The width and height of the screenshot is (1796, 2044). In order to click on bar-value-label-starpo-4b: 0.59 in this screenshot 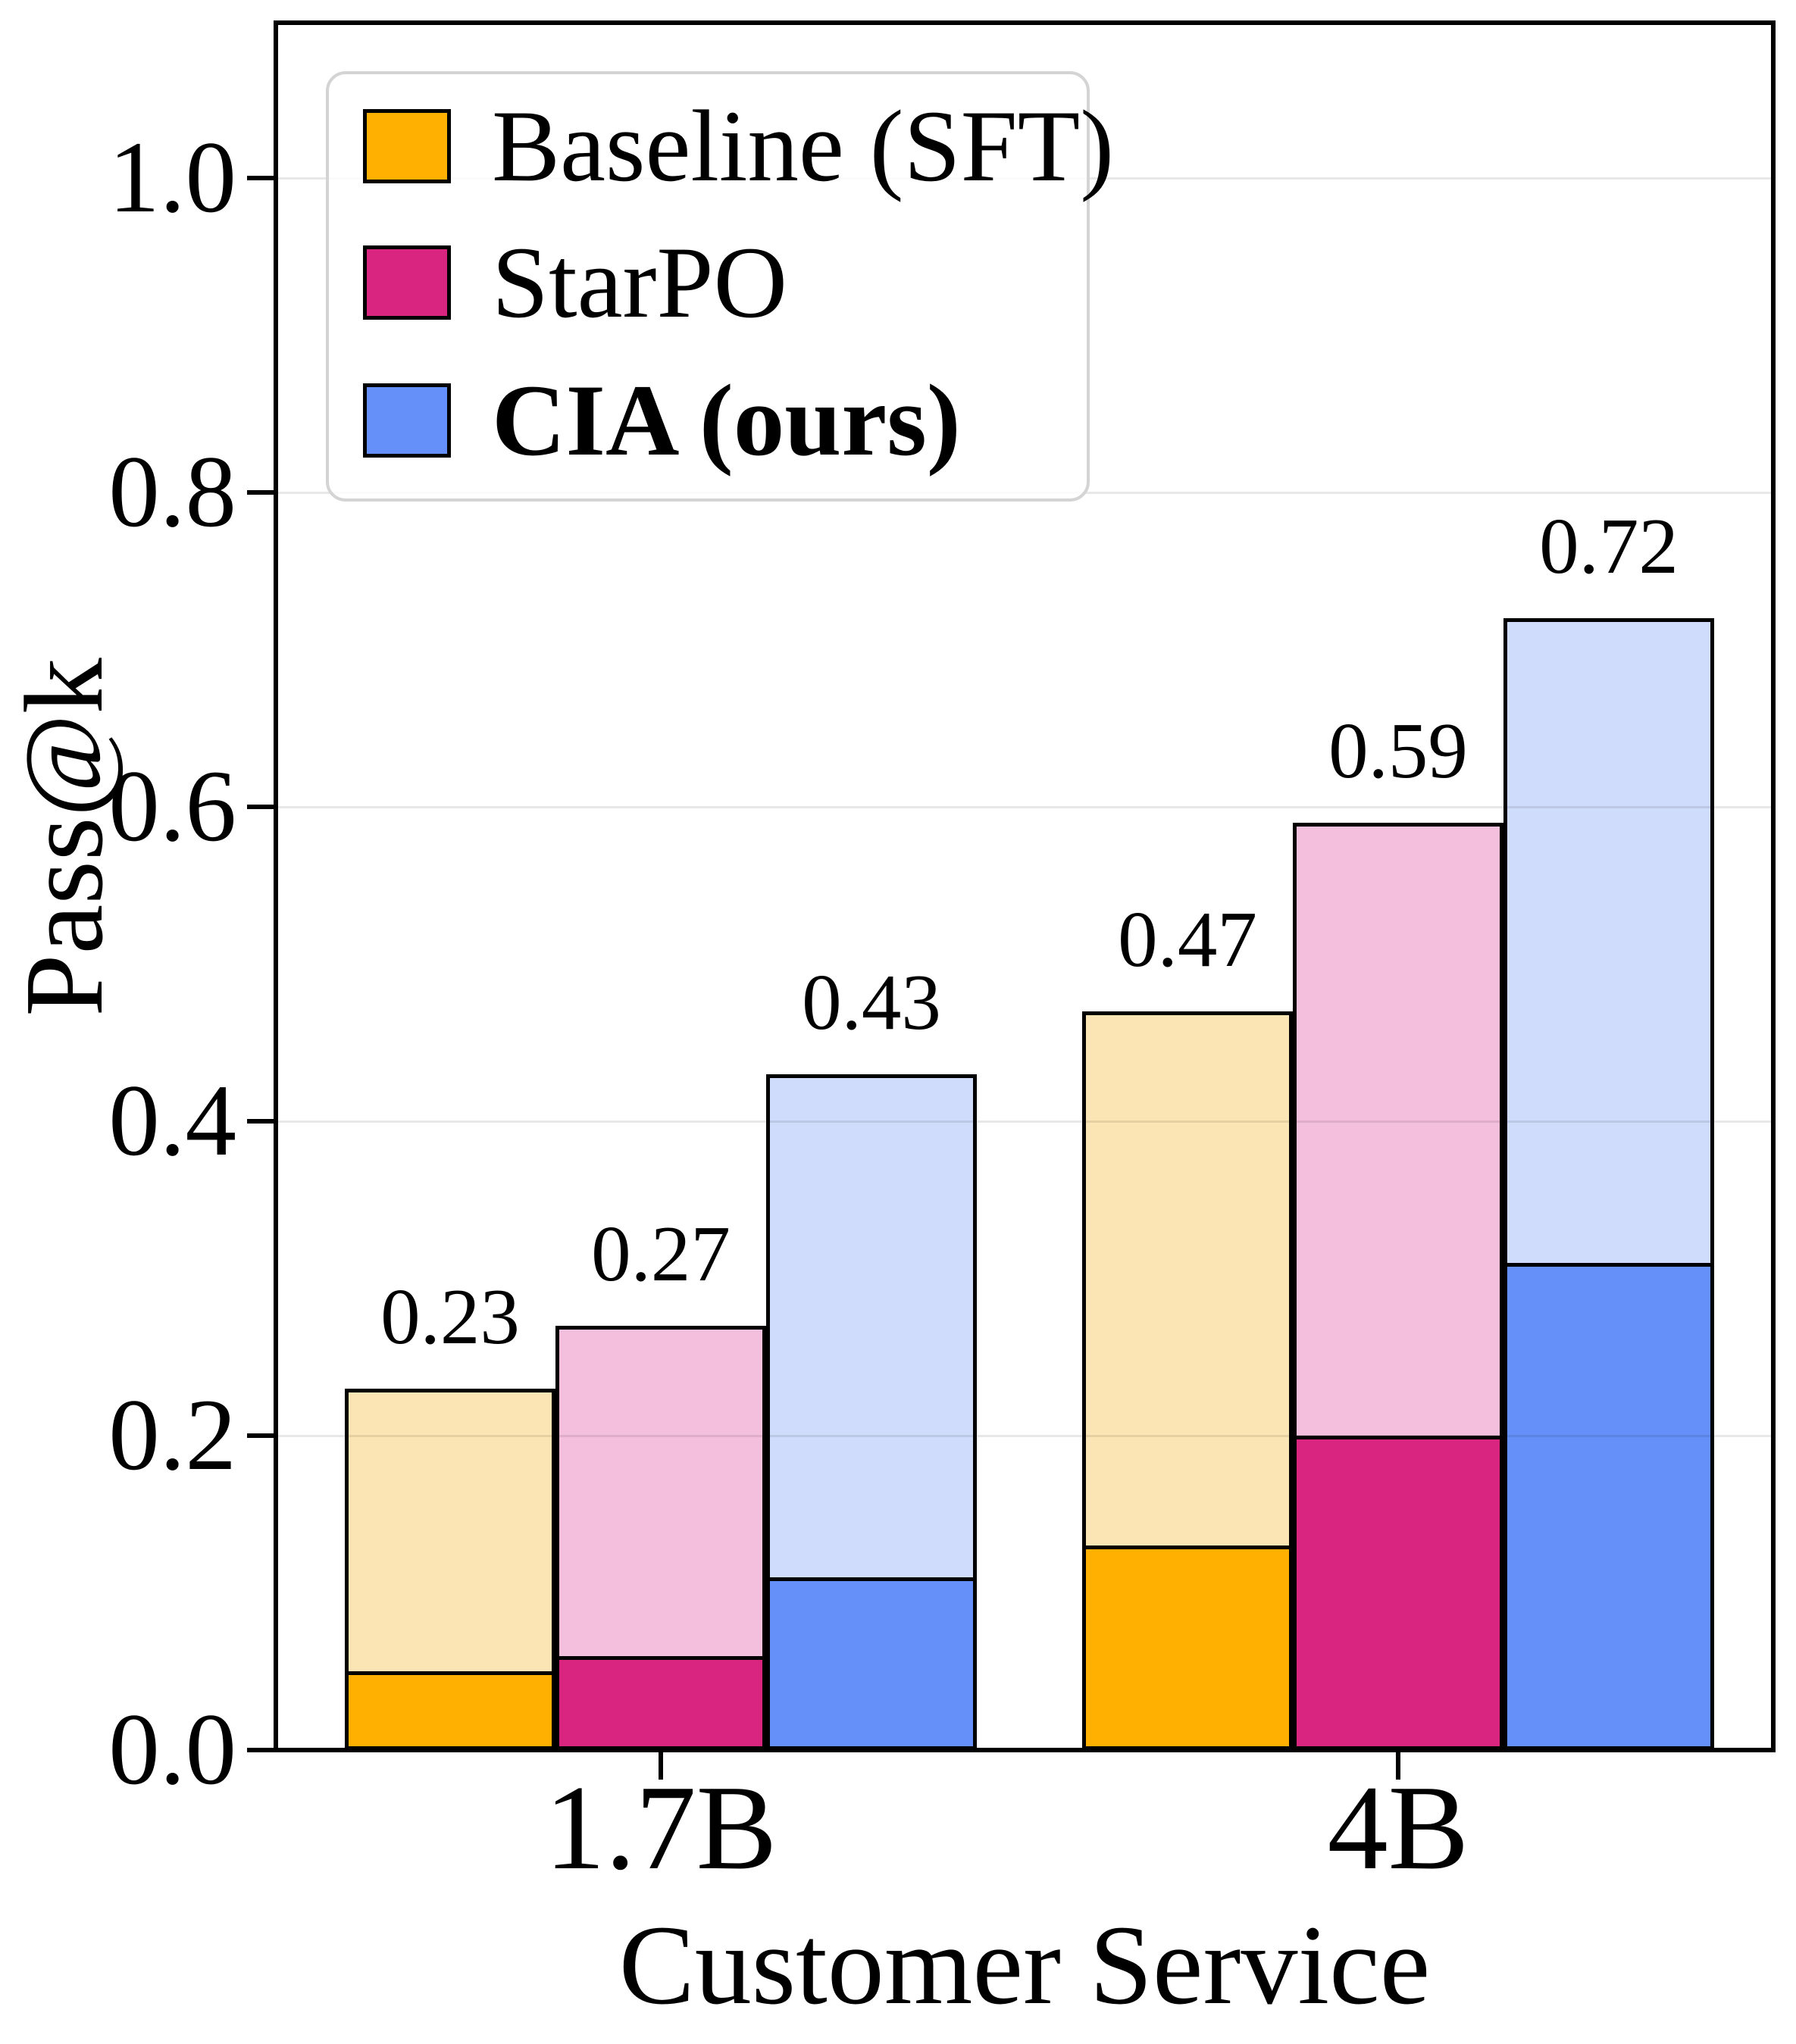, I will do `click(1398, 750)`.